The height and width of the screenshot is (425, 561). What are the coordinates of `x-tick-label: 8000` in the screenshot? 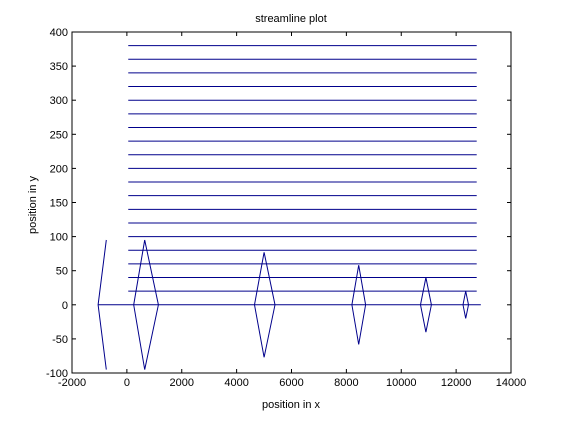 It's located at (346, 383).